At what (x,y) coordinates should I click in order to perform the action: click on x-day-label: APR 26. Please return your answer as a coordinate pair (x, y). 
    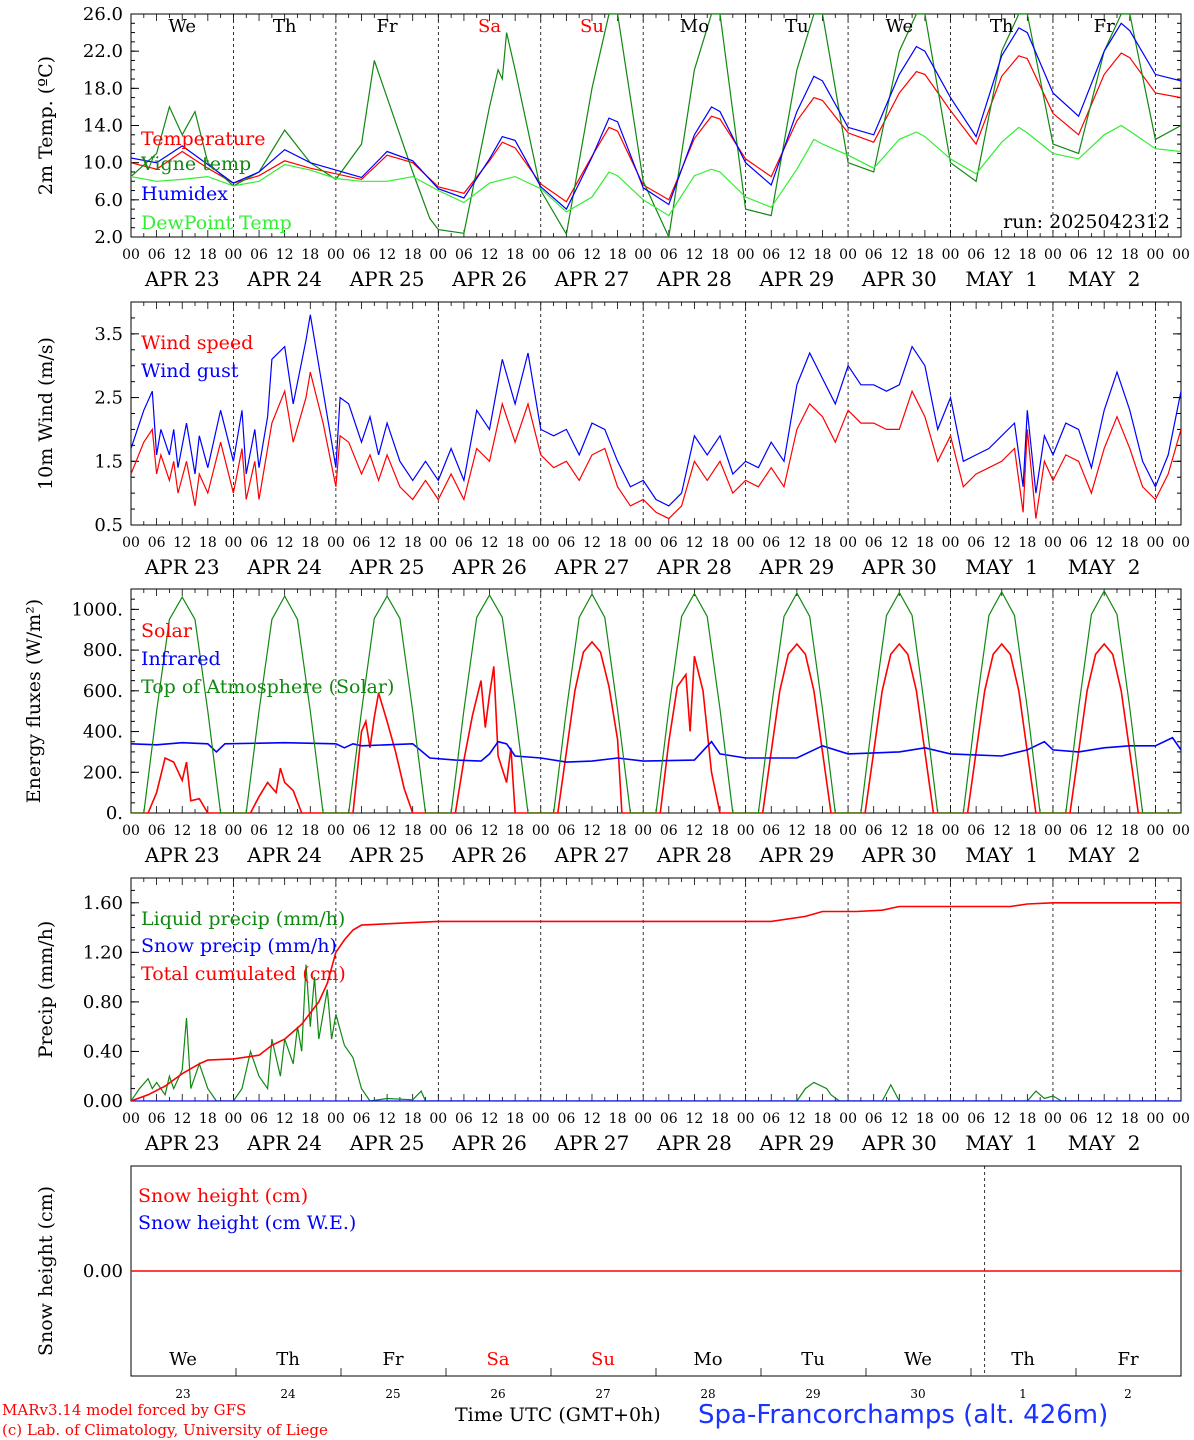
    Looking at the image, I should click on (489, 567).